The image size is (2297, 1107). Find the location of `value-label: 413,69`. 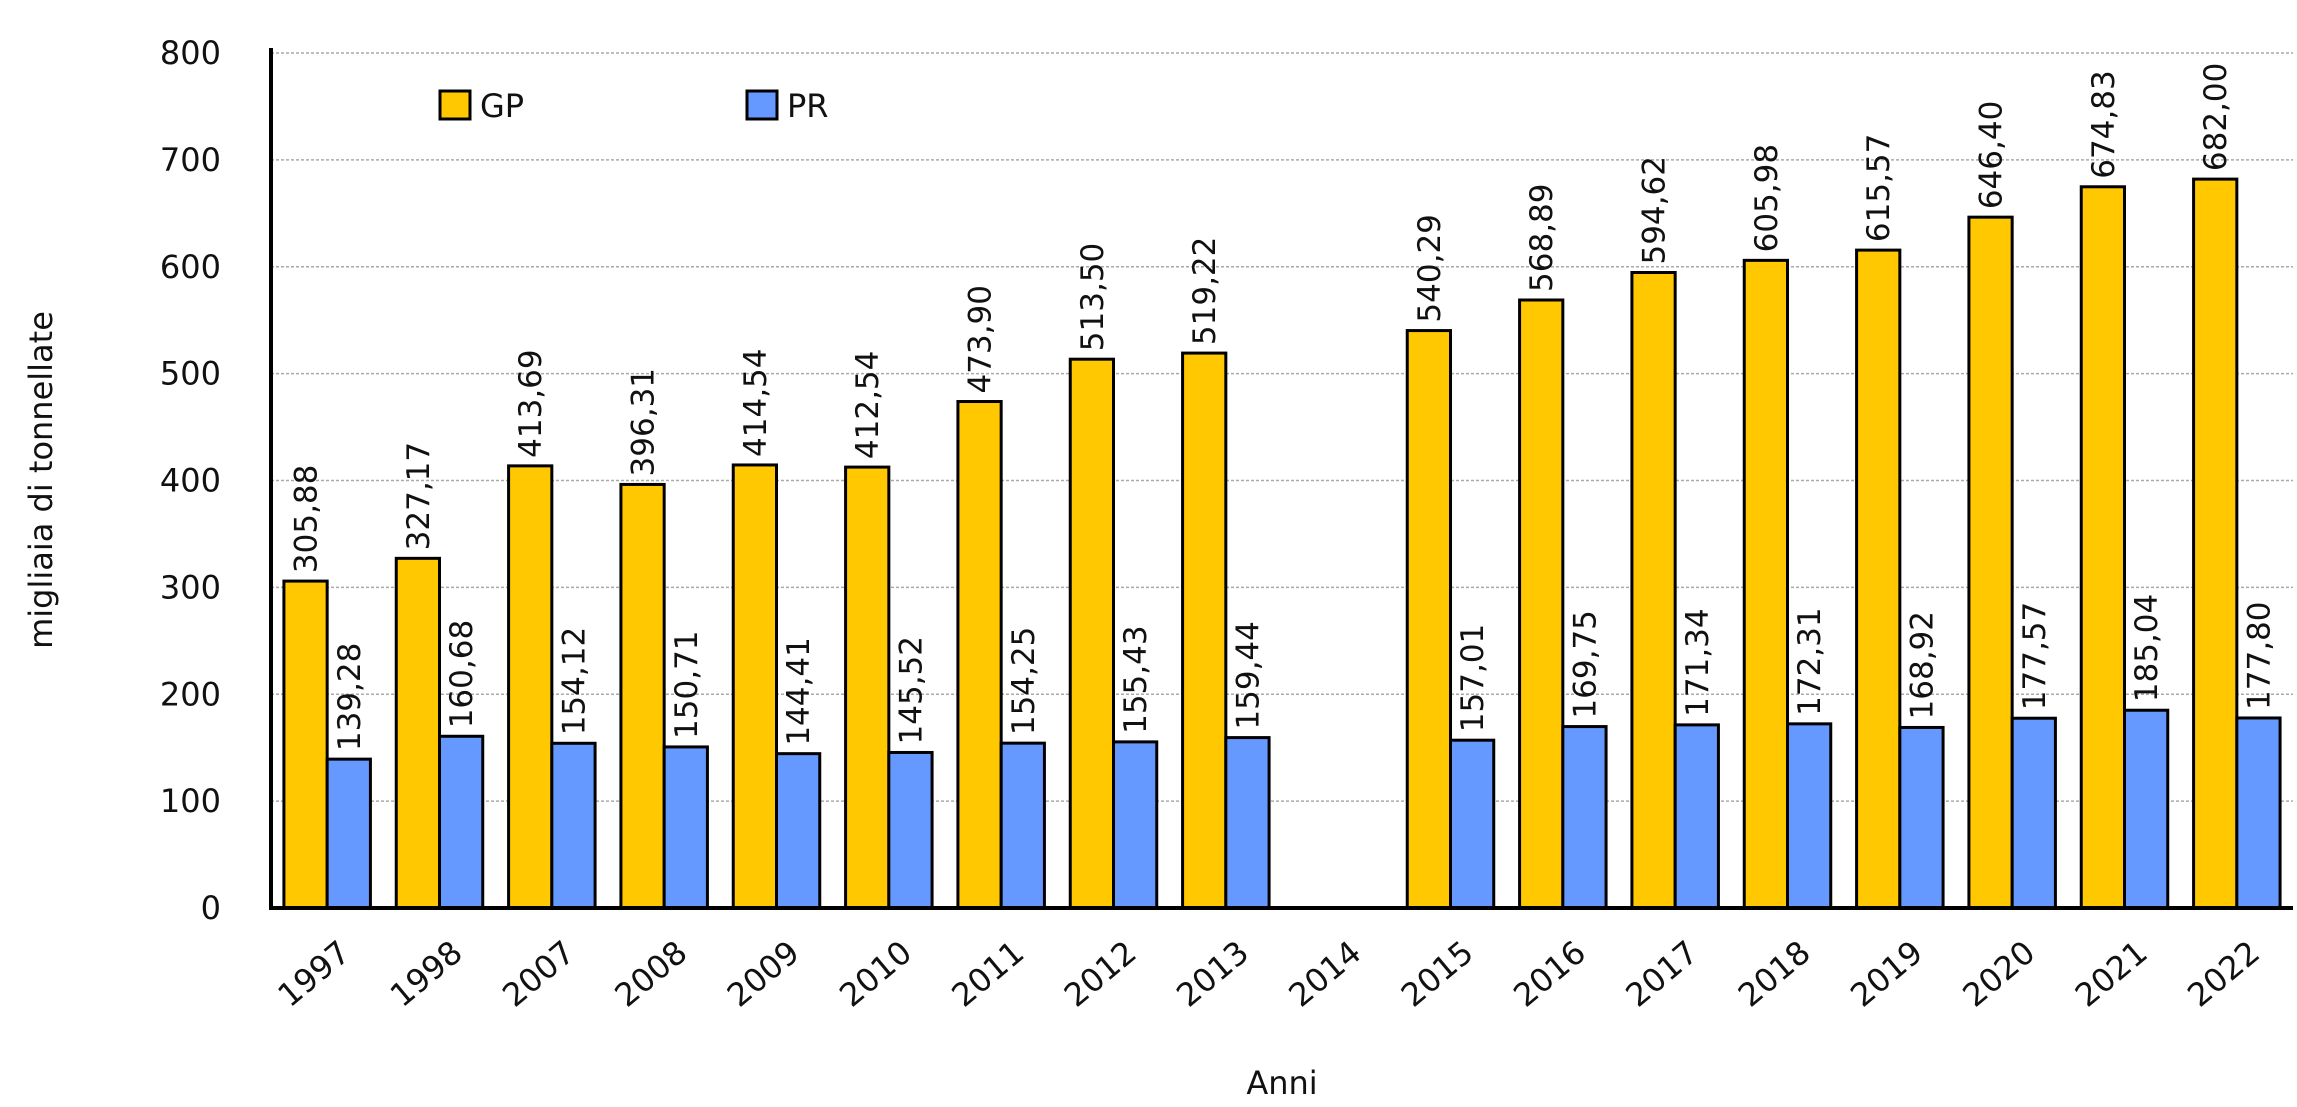

value-label: 413,69 is located at coordinates (531, 403).